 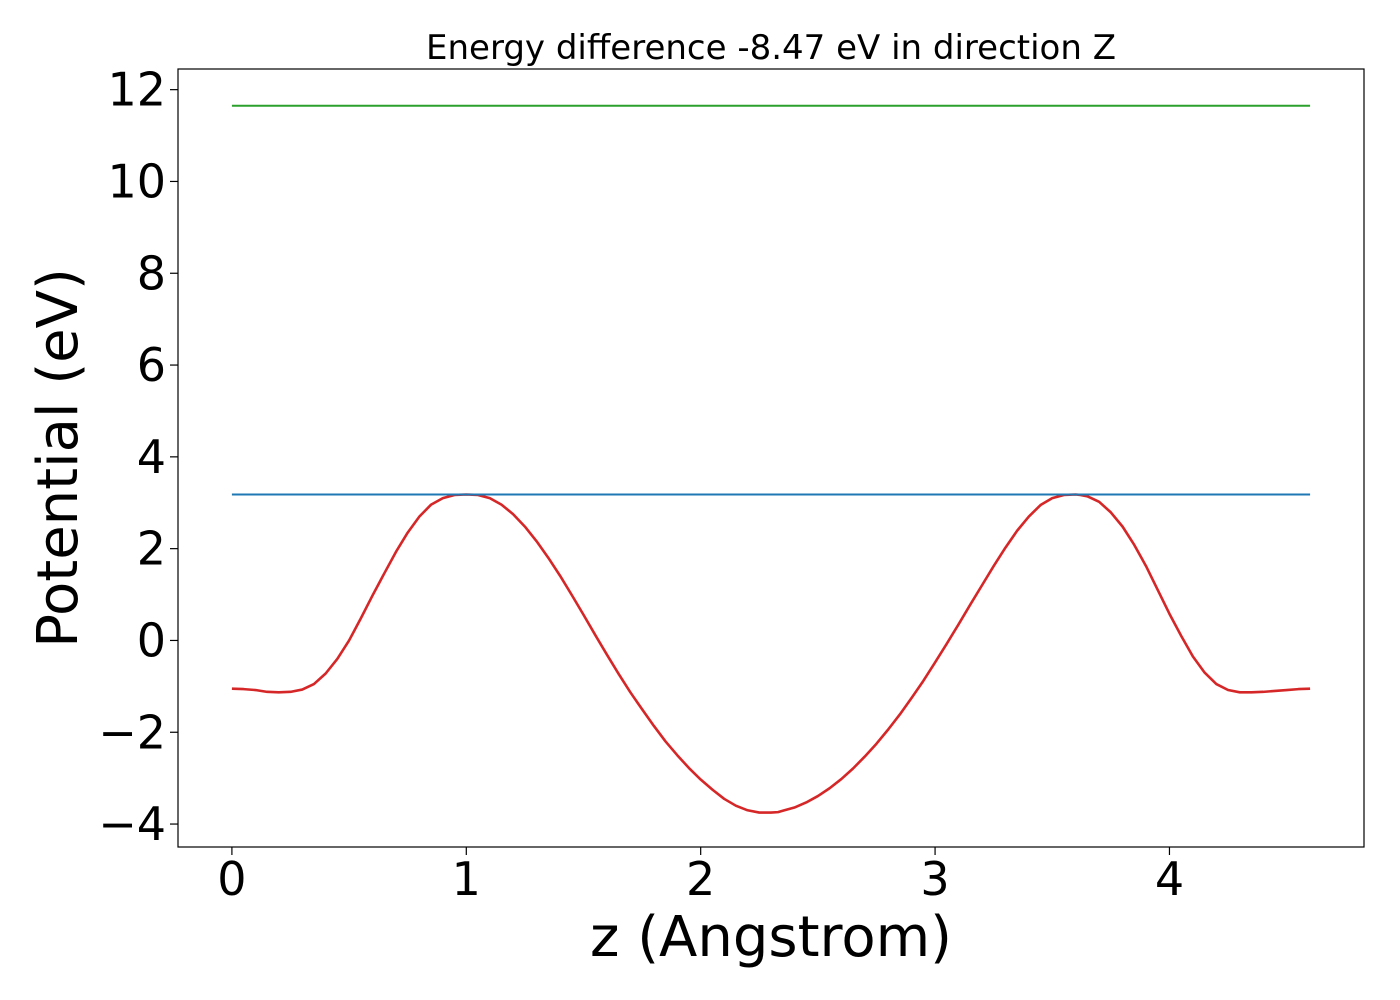 I want to click on x-tick-label: 4, so click(x=1169, y=879).